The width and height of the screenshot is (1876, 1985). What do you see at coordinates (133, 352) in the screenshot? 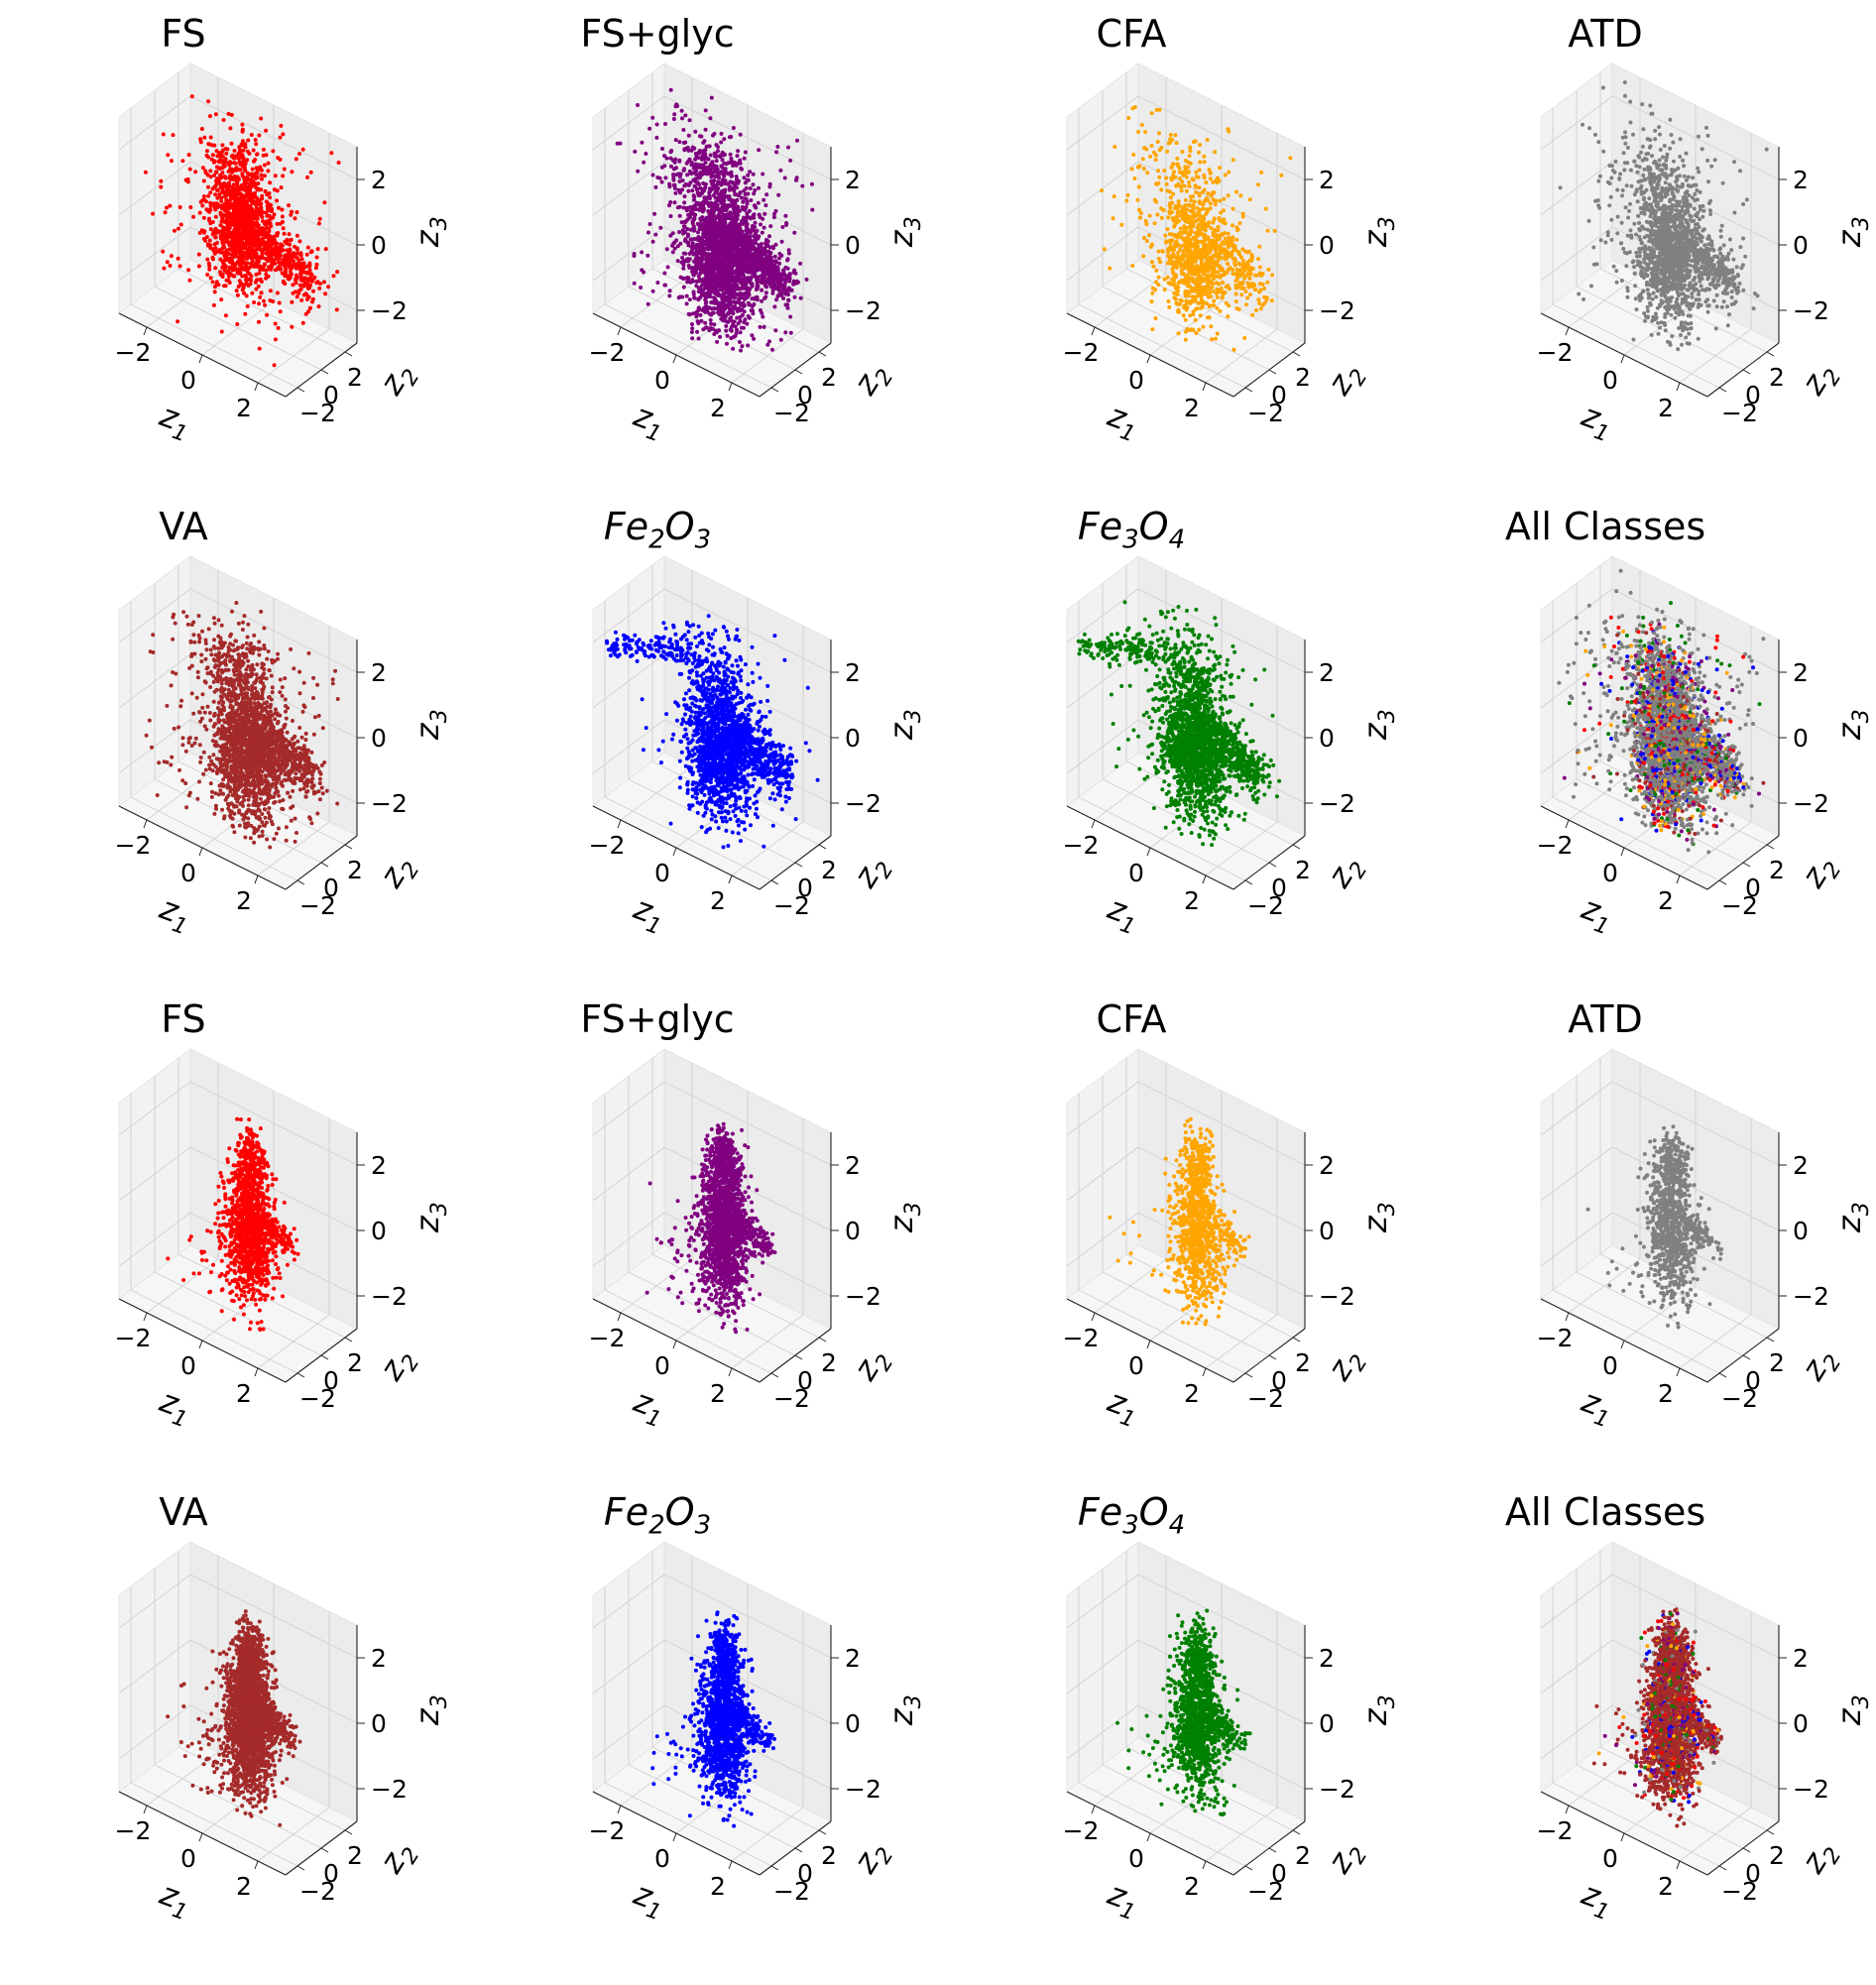
I see `x-tick-label: −2` at bounding box center [133, 352].